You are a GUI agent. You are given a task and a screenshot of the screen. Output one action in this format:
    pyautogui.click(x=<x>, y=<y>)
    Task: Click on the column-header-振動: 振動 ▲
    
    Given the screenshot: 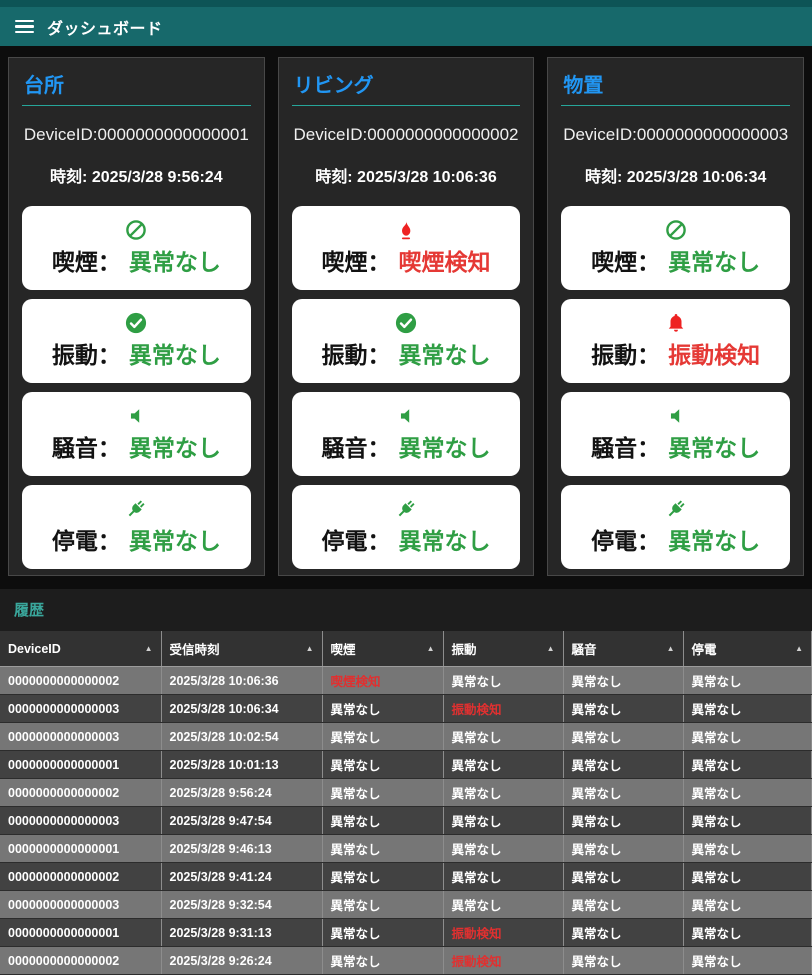 What is the action you would take?
    pyautogui.click(x=503, y=649)
    